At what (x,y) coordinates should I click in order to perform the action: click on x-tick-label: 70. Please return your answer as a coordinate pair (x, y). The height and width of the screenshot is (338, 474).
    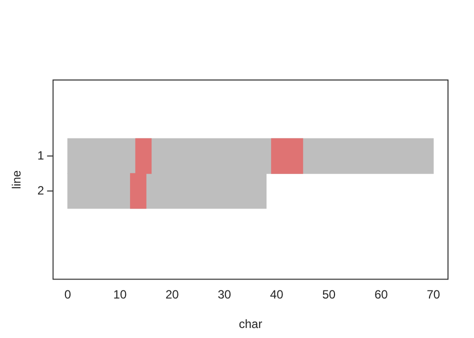
    Looking at the image, I should click on (433, 295).